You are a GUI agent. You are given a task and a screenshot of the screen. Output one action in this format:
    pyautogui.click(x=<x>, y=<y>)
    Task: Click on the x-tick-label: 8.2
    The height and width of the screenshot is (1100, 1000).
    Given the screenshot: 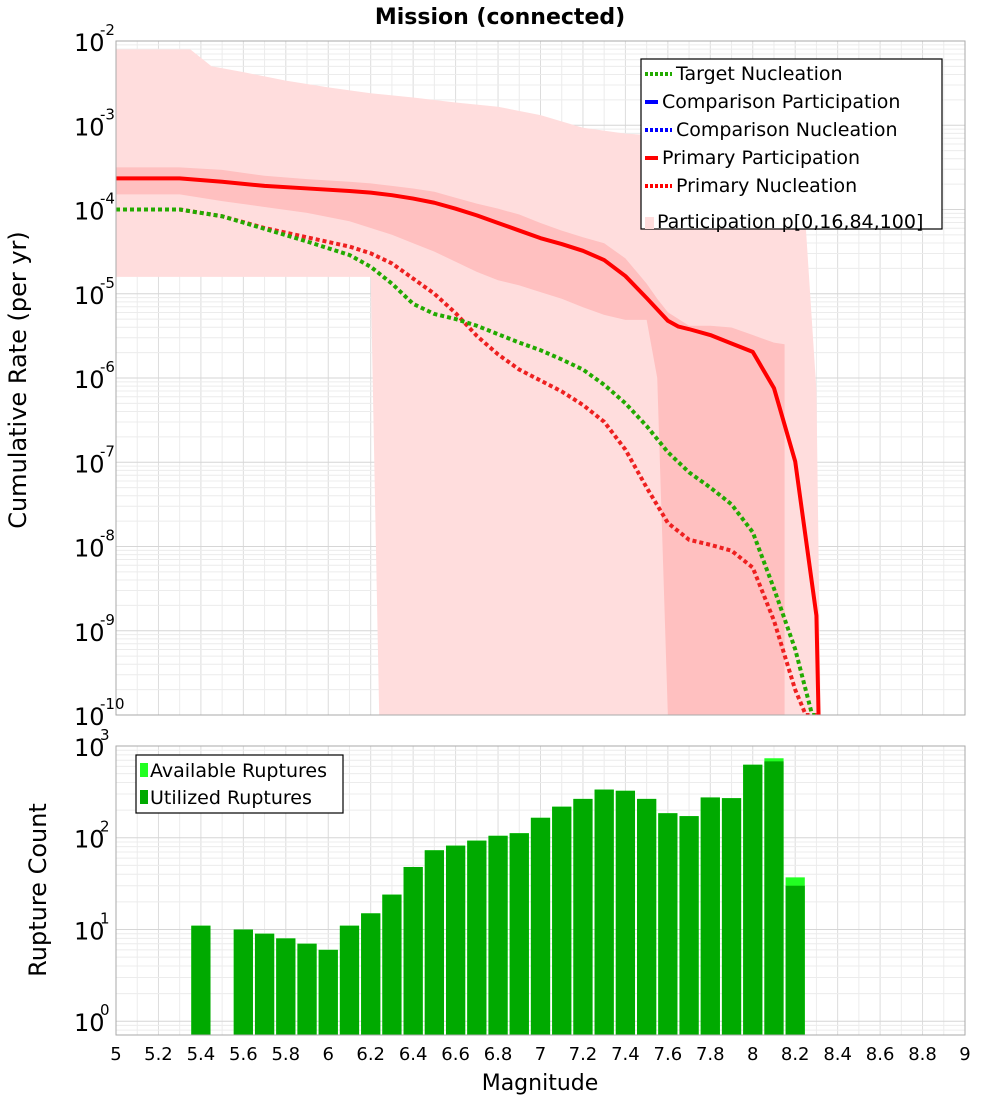 What is the action you would take?
    pyautogui.click(x=795, y=1054)
    